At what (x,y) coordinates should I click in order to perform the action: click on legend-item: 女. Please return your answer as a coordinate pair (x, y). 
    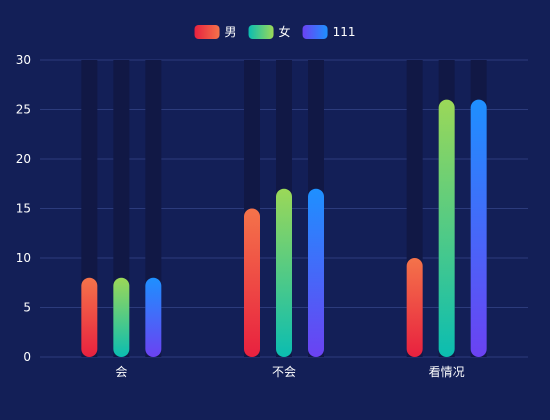
    Looking at the image, I should click on (269, 31).